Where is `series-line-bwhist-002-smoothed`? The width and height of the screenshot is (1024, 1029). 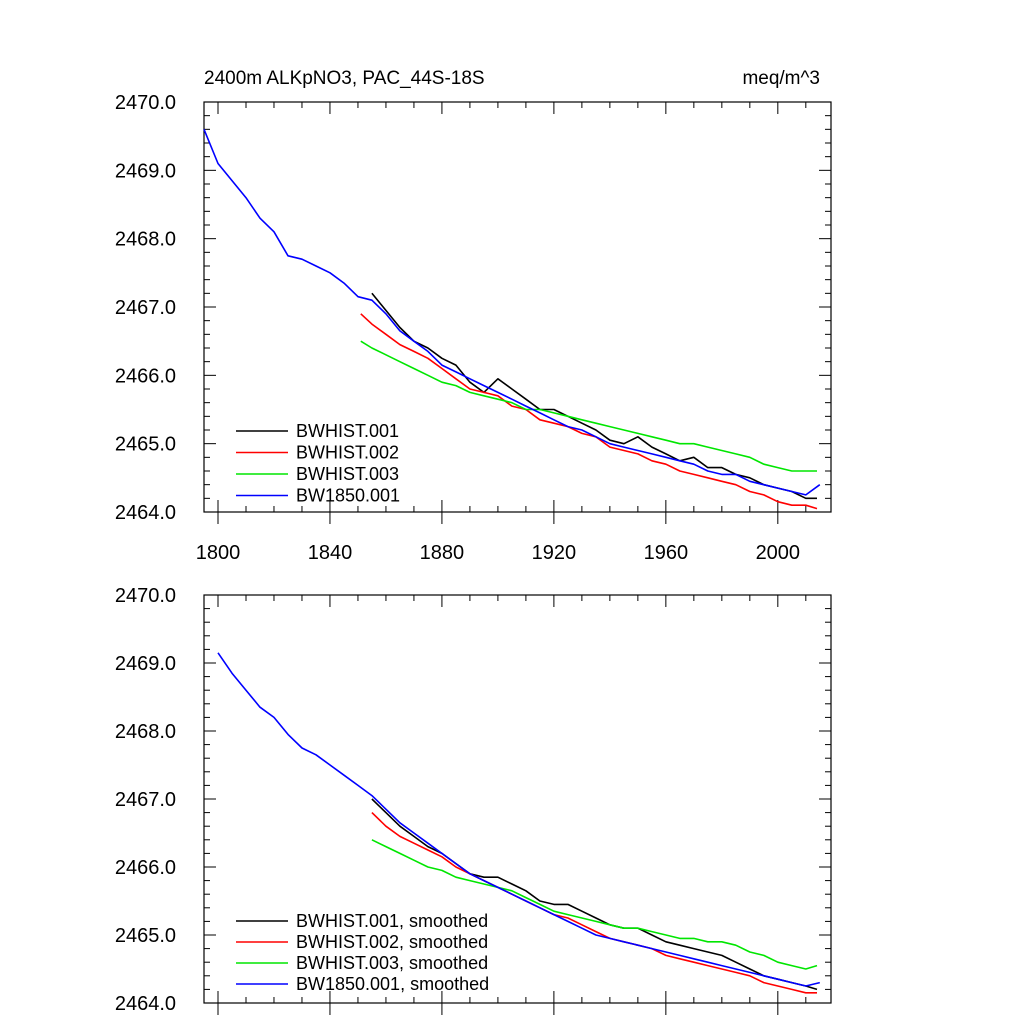
series-line-bwhist-002-smoothed is located at coordinates (594, 903).